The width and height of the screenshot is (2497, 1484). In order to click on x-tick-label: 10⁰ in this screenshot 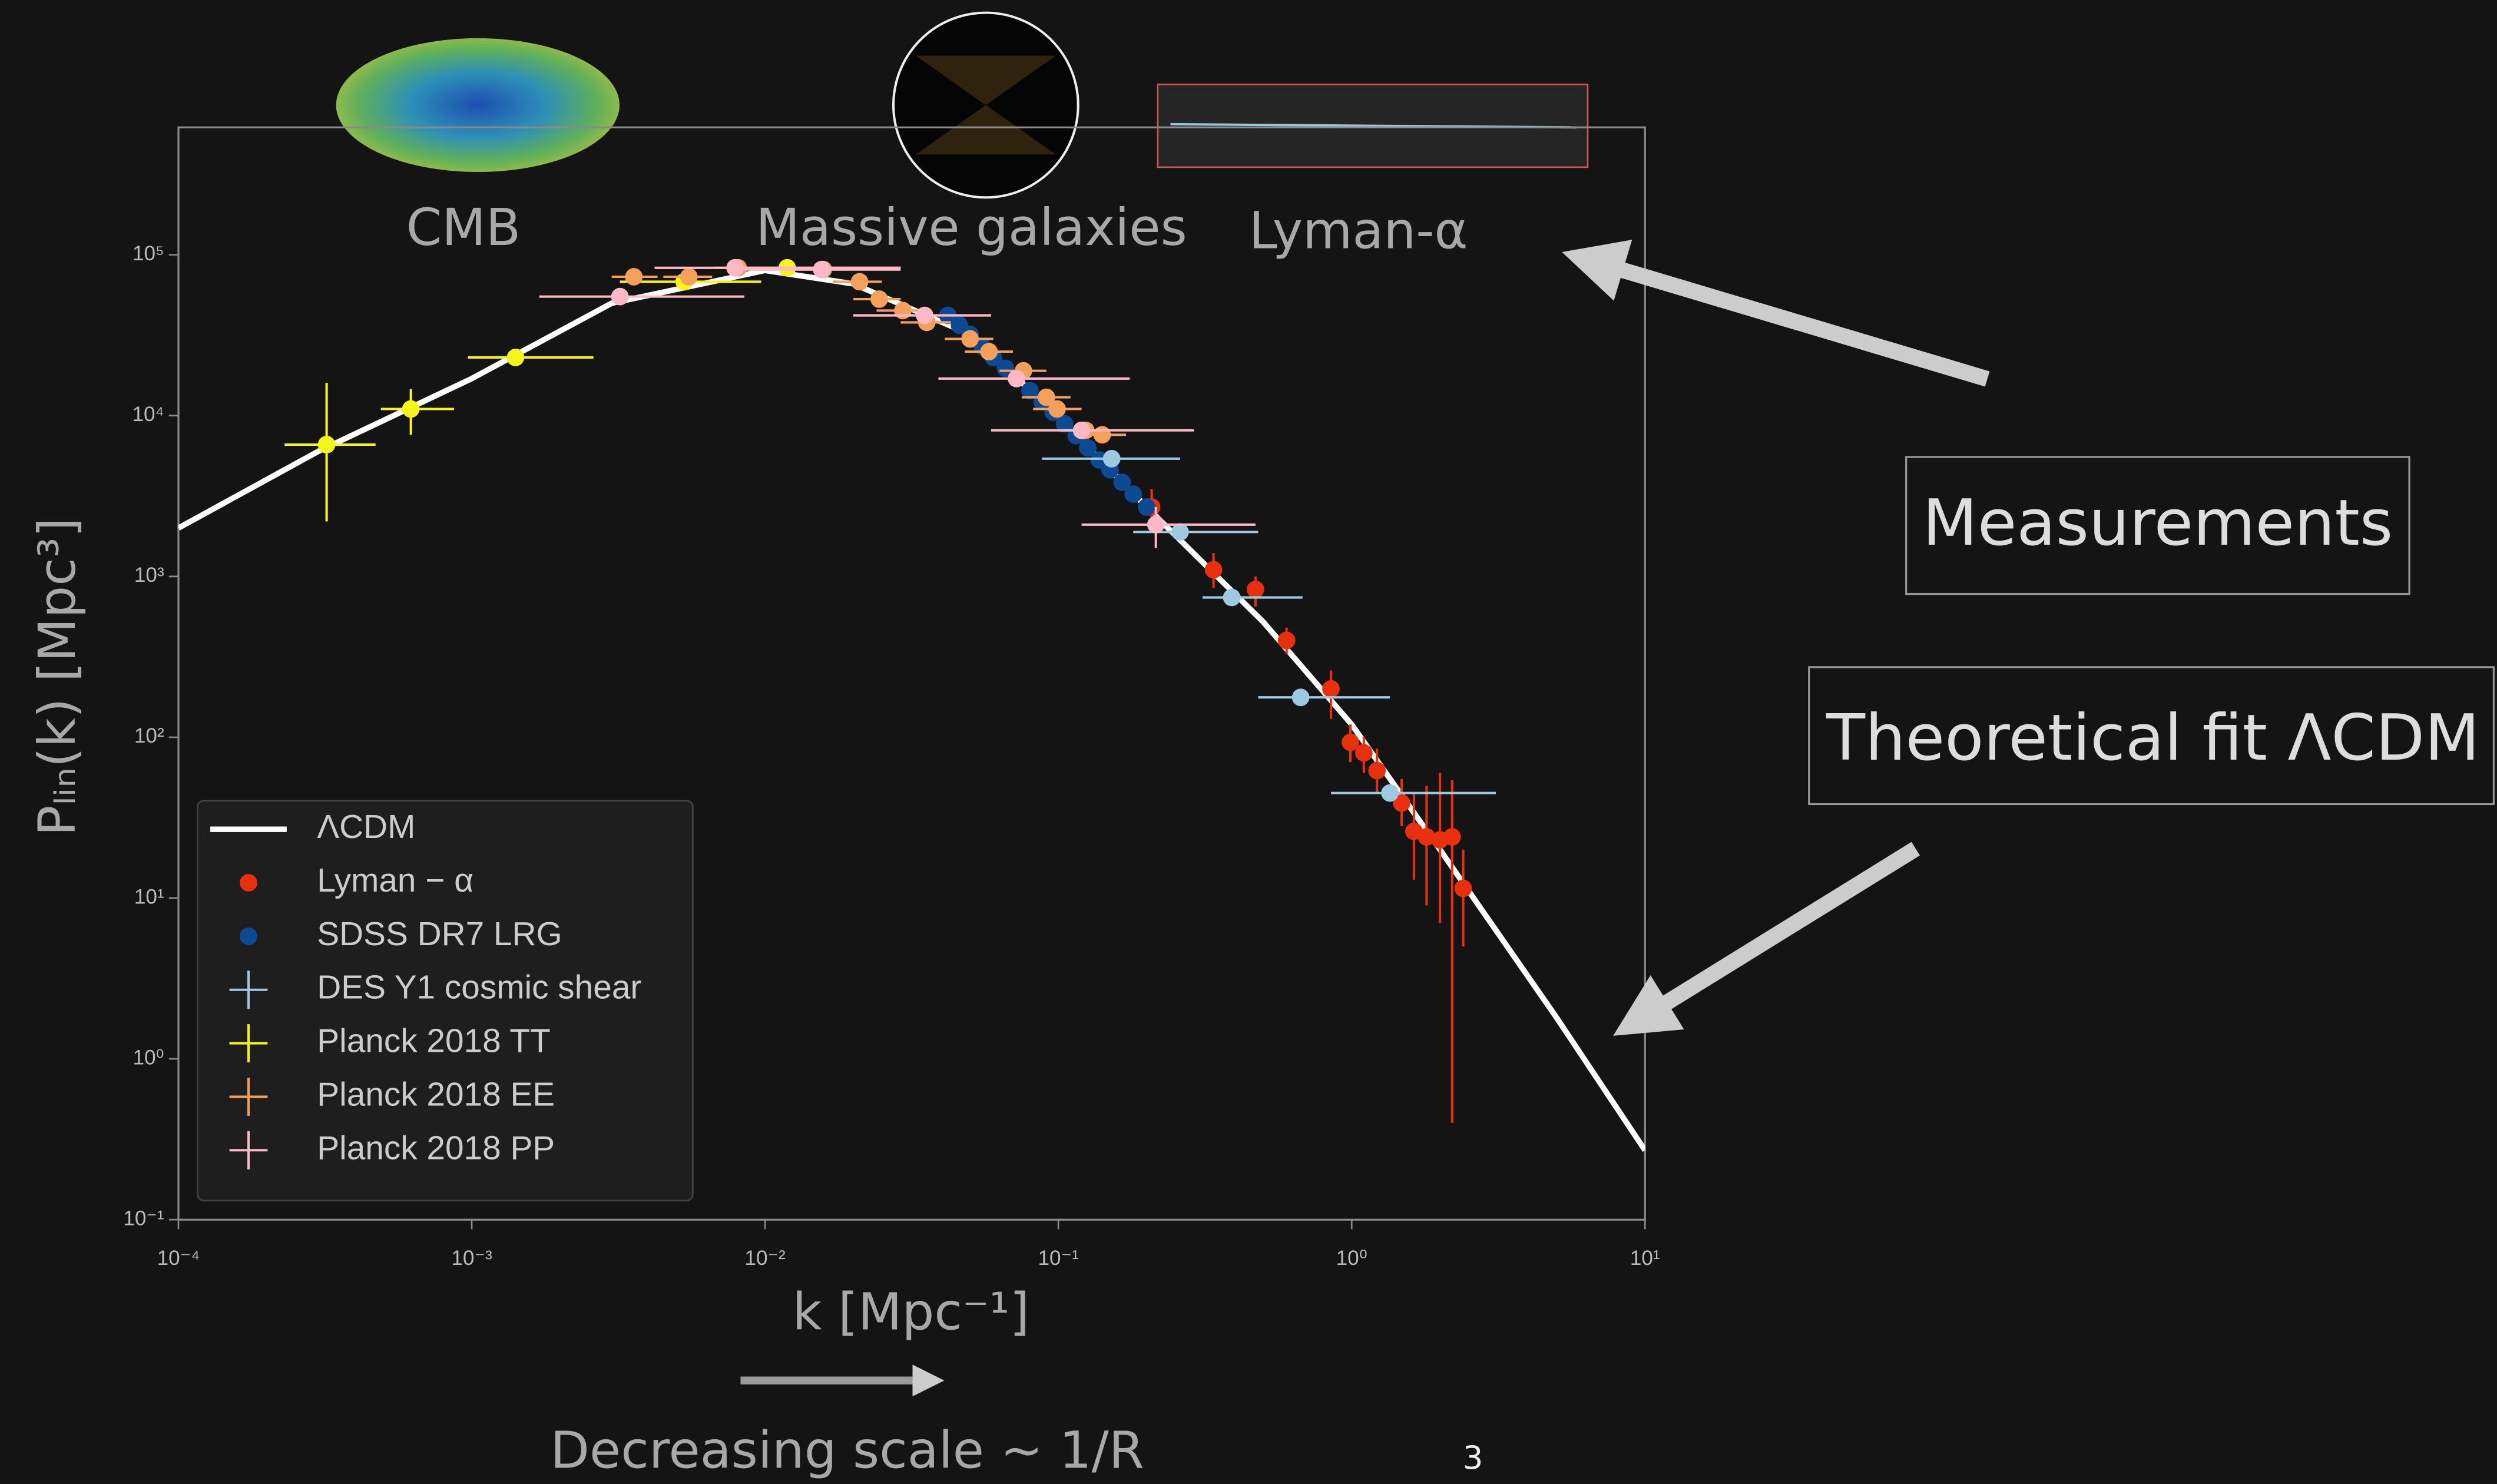, I will do `click(1351, 1258)`.